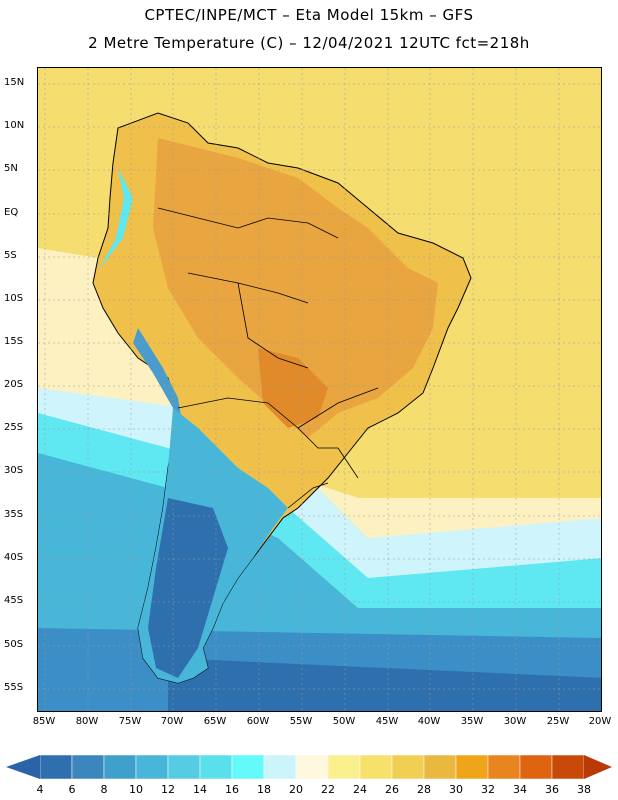 The image size is (618, 800). I want to click on andes-central, so click(158, 378).